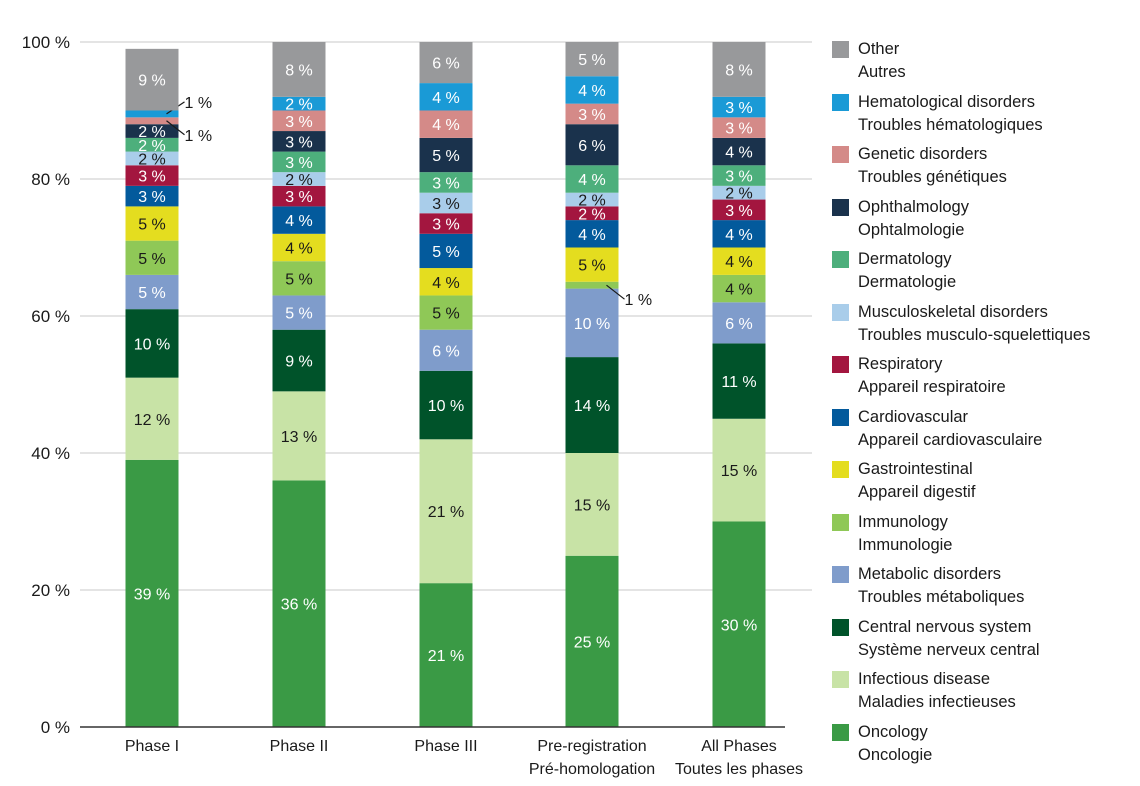 The image size is (1140, 786). I want to click on legend-label: Genetic disorders Troubles génétiques, so click(932, 166).